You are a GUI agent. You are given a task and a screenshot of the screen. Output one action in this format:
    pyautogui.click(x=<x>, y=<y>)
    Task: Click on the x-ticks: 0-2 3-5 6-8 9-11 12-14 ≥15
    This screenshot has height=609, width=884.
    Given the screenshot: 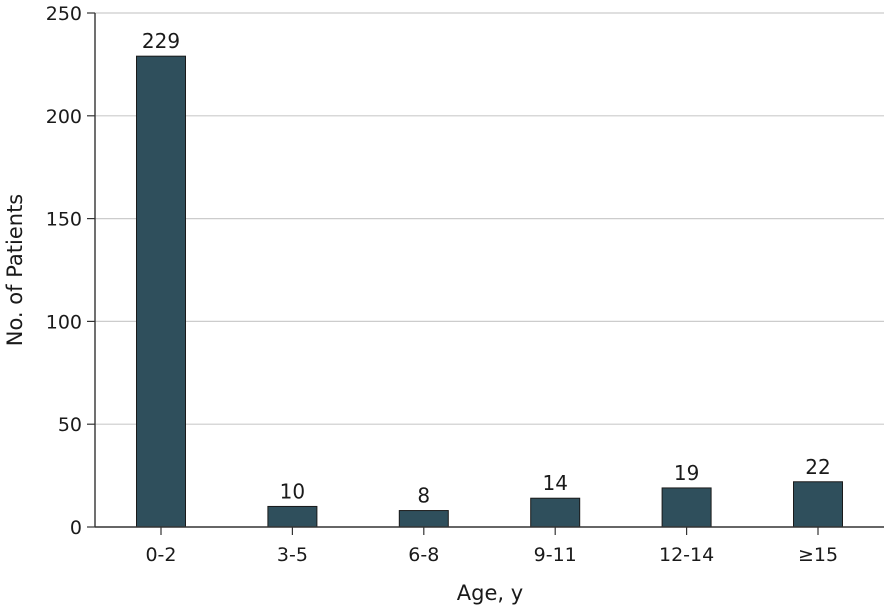 What is the action you would take?
    pyautogui.click(x=491, y=546)
    